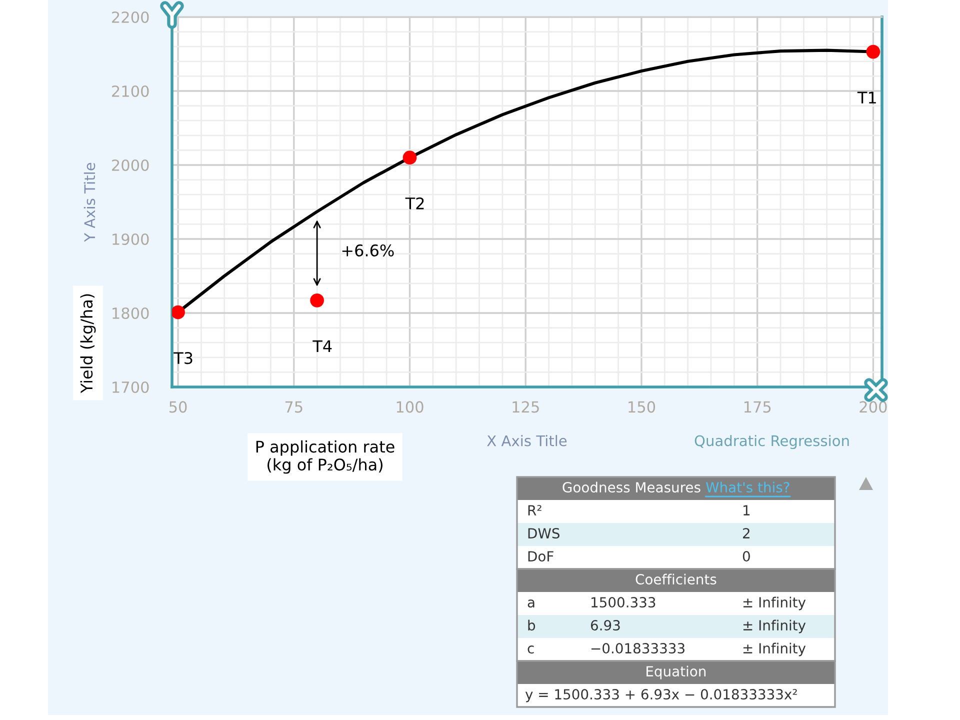 The width and height of the screenshot is (960, 720). Describe the element at coordinates (130, 313) in the screenshot. I see `y-tick-label: 1800` at that location.